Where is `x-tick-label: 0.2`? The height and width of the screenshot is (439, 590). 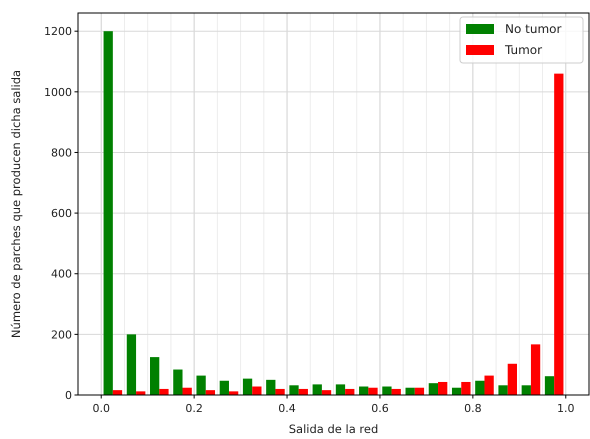
x-tick-label: 0.2 is located at coordinates (194, 408).